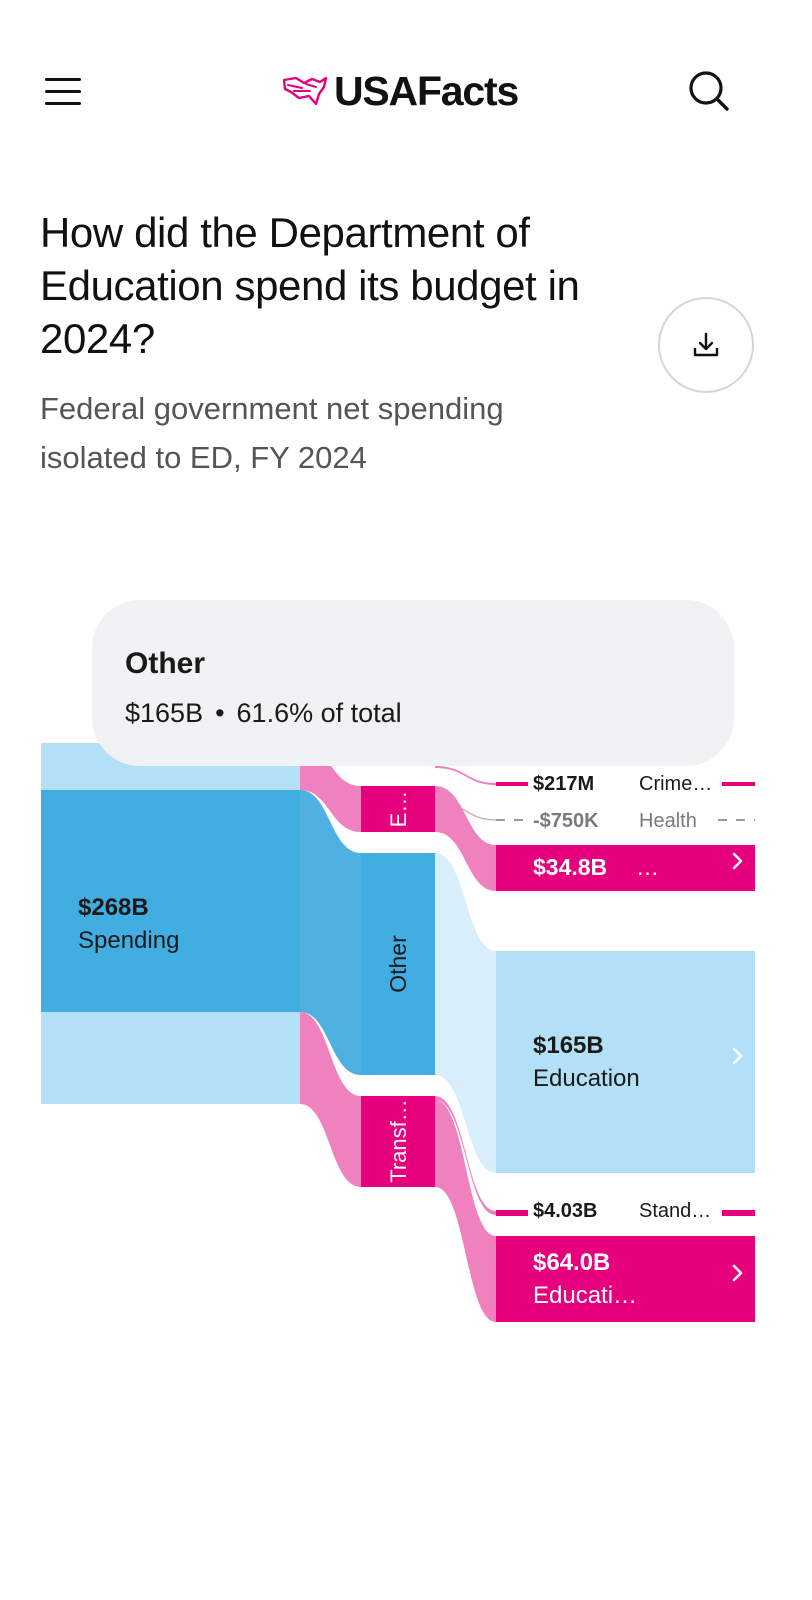 This screenshot has height=1600, width=812. Describe the element at coordinates (565, 1211) in the screenshot. I see `target-value-standards: $4.03B` at that location.